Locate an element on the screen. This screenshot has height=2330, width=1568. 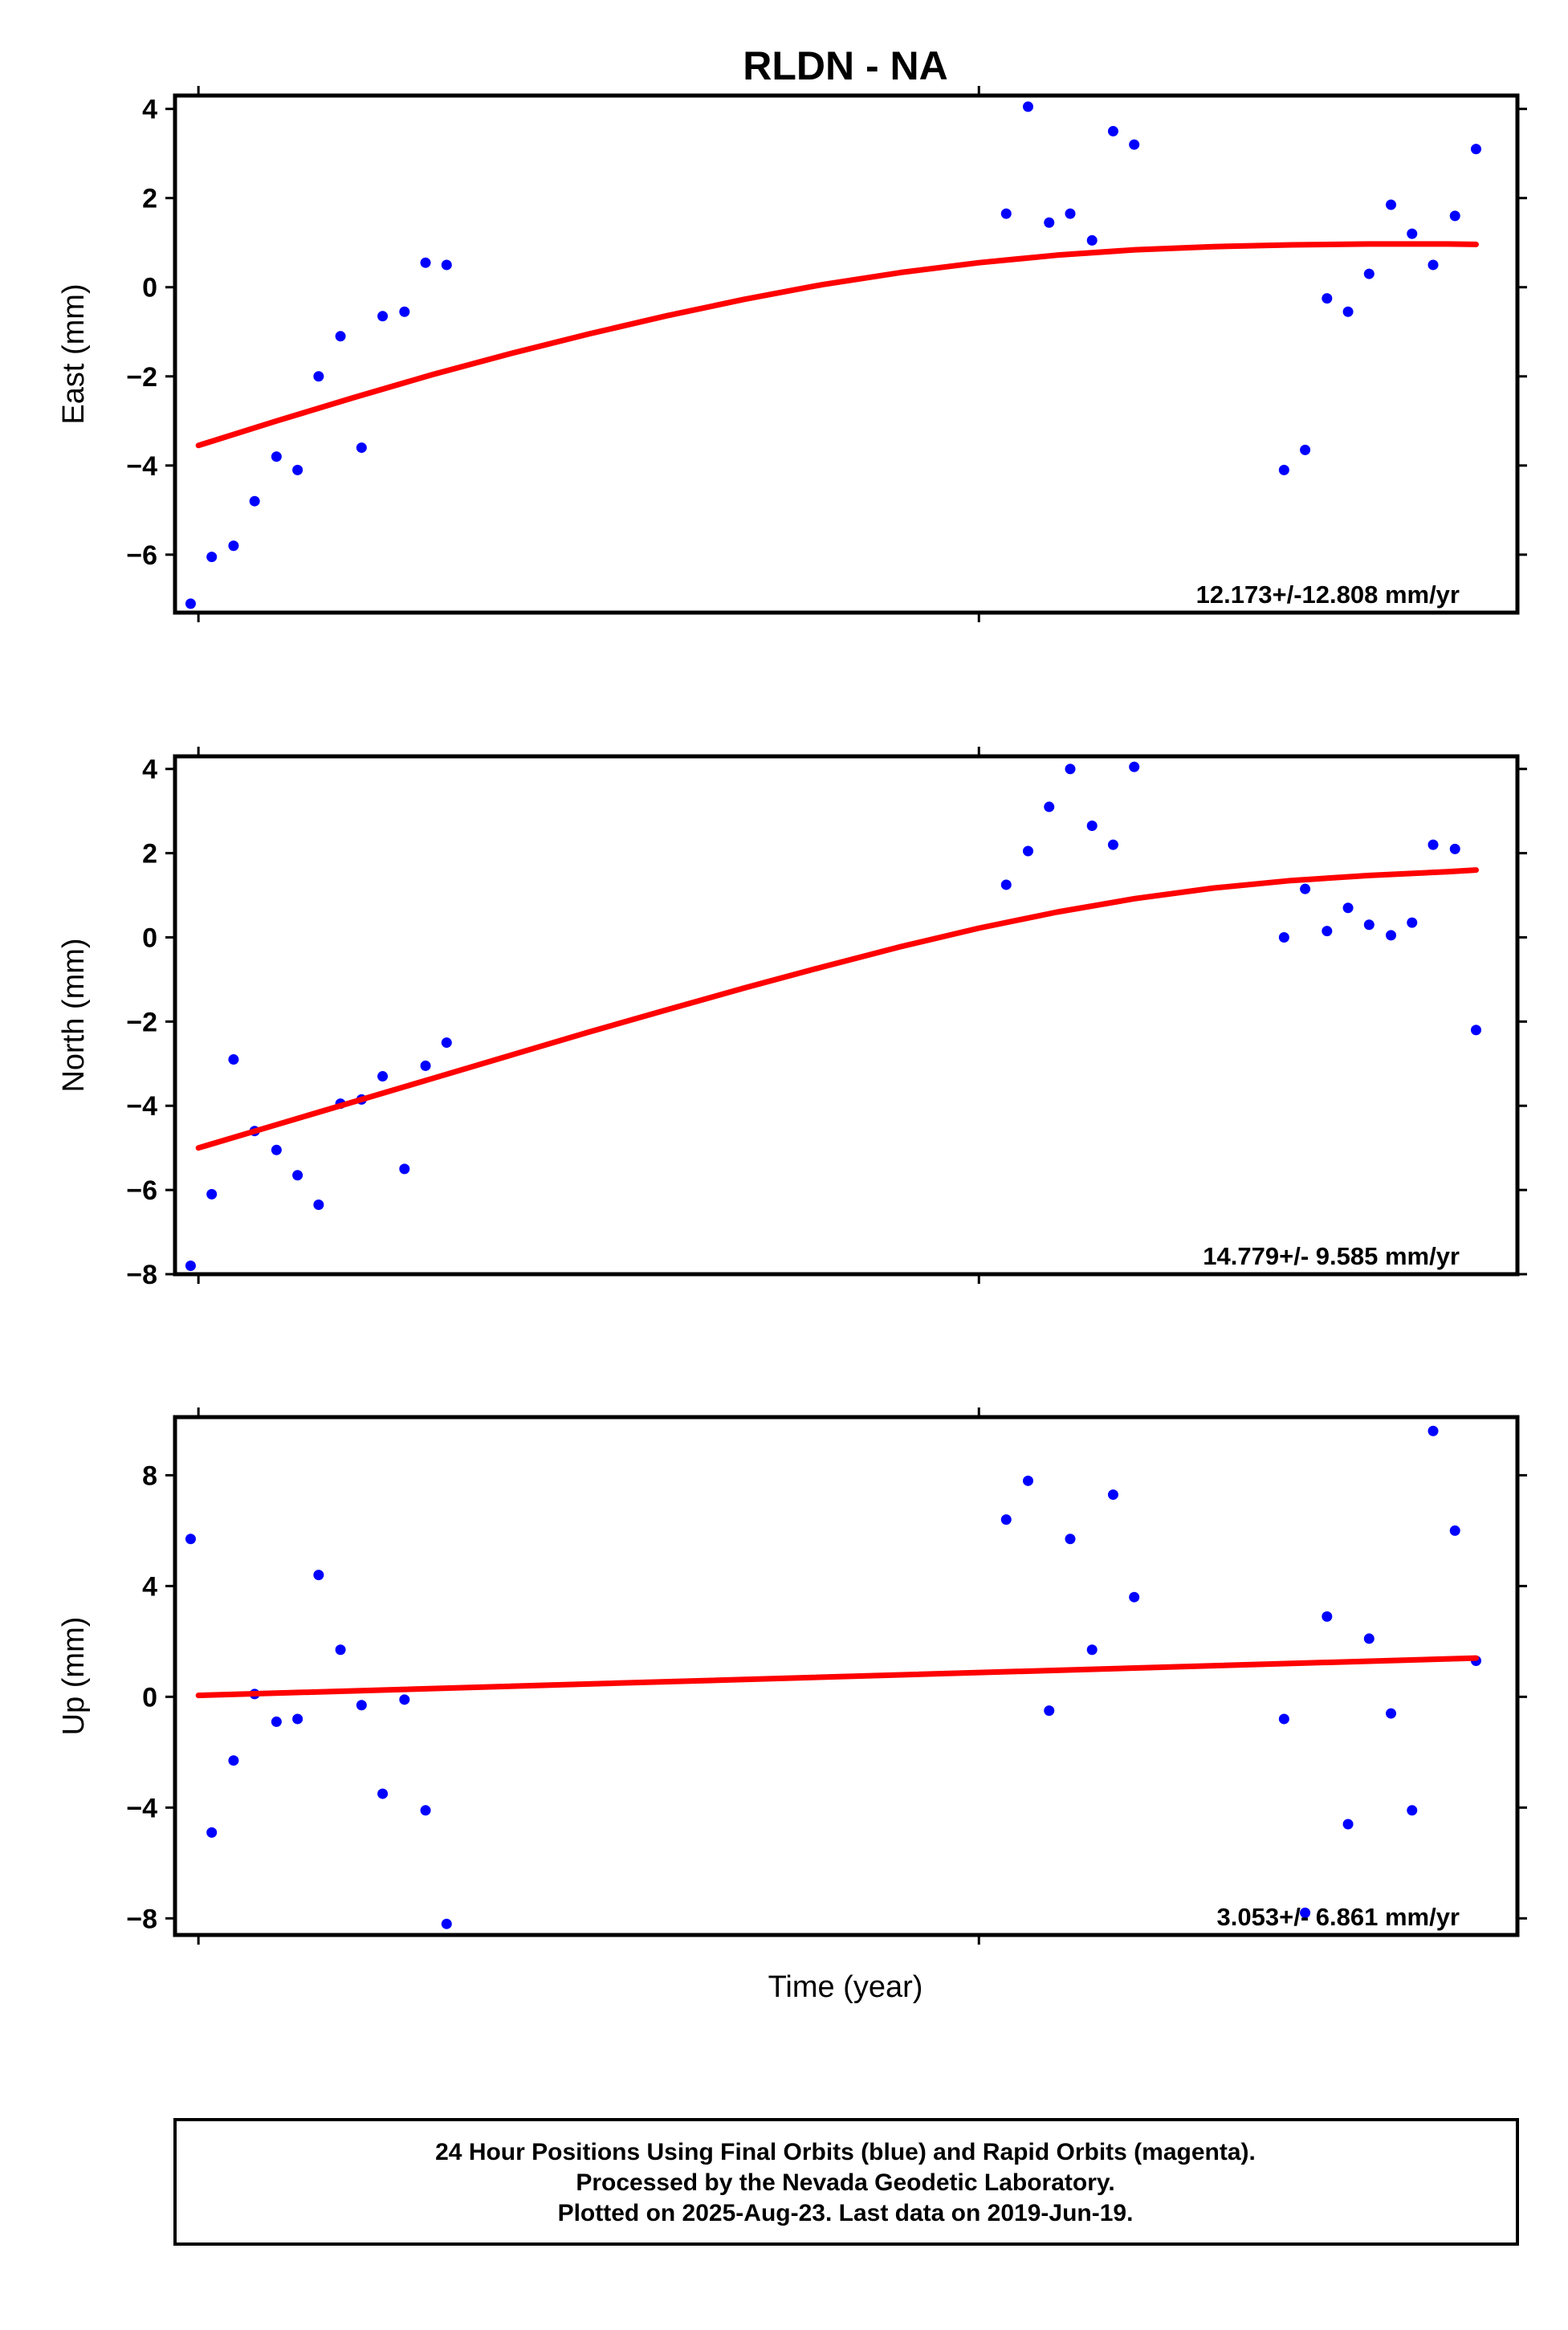
rate-label-up: 3.053+/- 6.861 mm/yr is located at coordinates (1338, 1917).